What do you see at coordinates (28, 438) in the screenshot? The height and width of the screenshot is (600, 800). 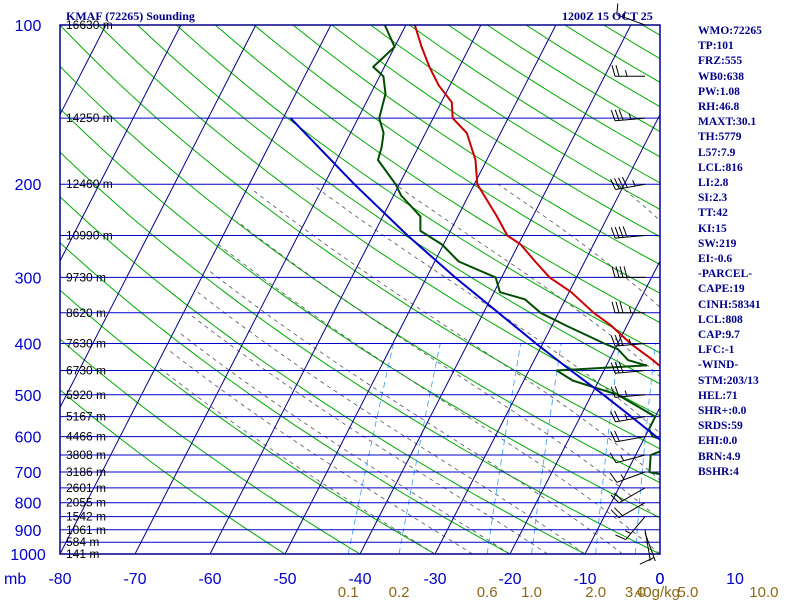 I see `pressure-label: 600` at bounding box center [28, 438].